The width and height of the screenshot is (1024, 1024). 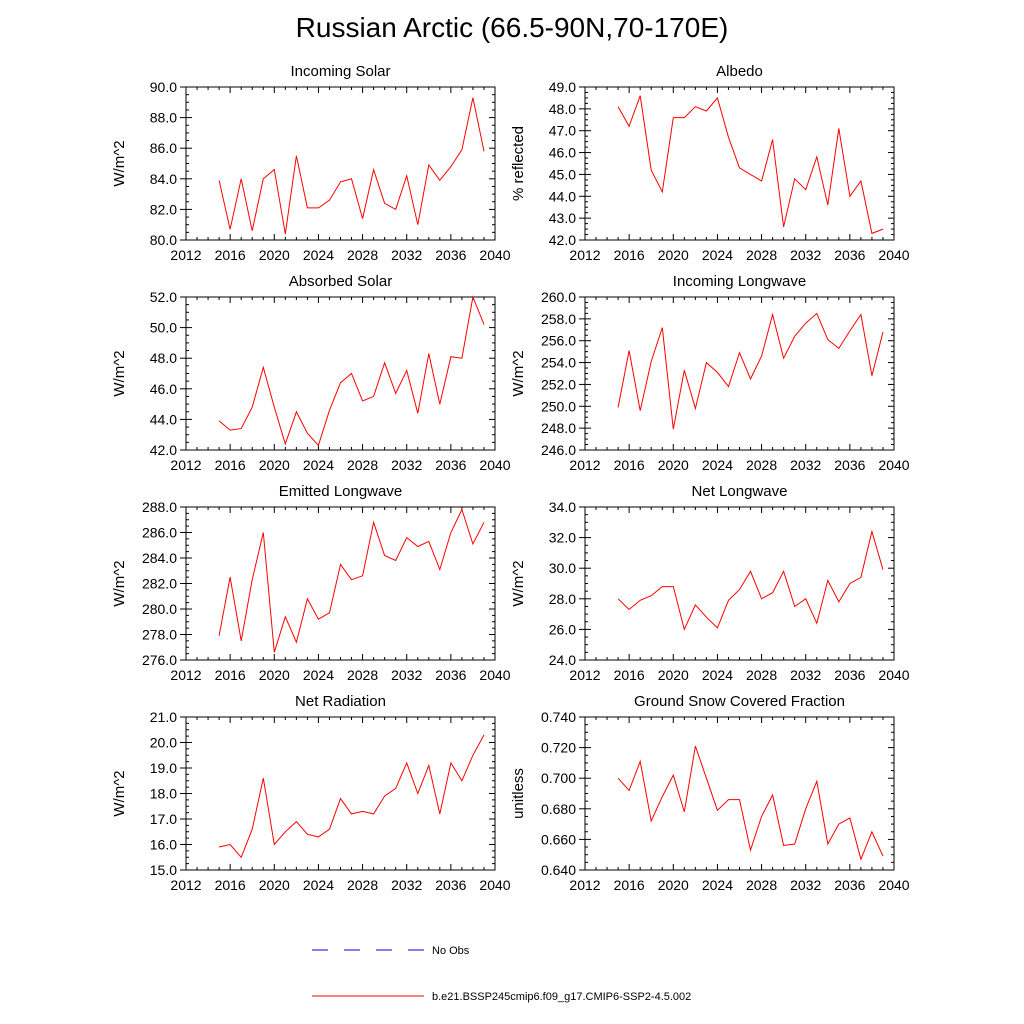 I want to click on y-tick-label: 47.0, so click(x=562, y=131).